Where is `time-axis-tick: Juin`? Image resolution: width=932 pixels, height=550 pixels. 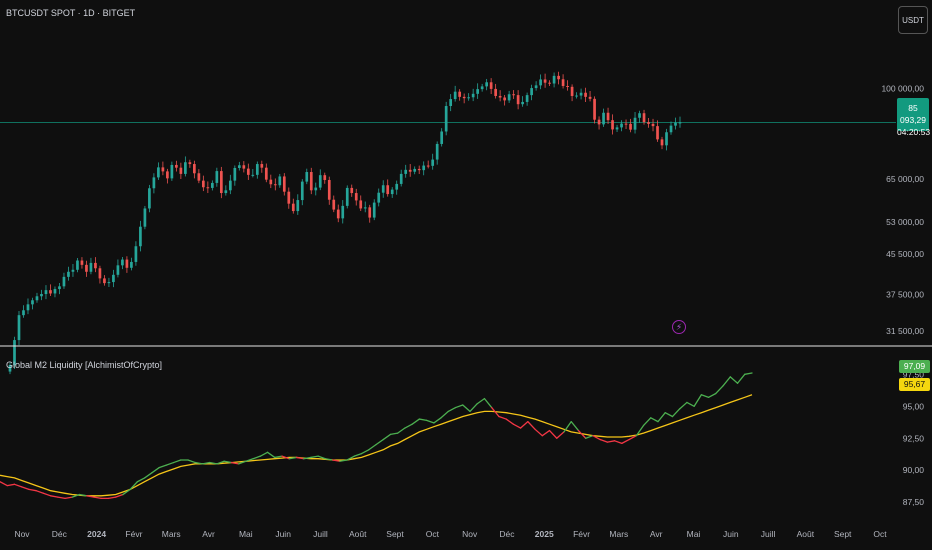
time-axis-tick: Juin is located at coordinates (731, 534).